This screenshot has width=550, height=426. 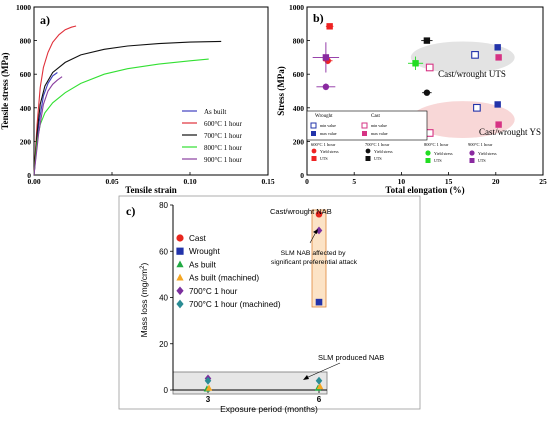 I want to click on point-cast, so click(x=319, y=214).